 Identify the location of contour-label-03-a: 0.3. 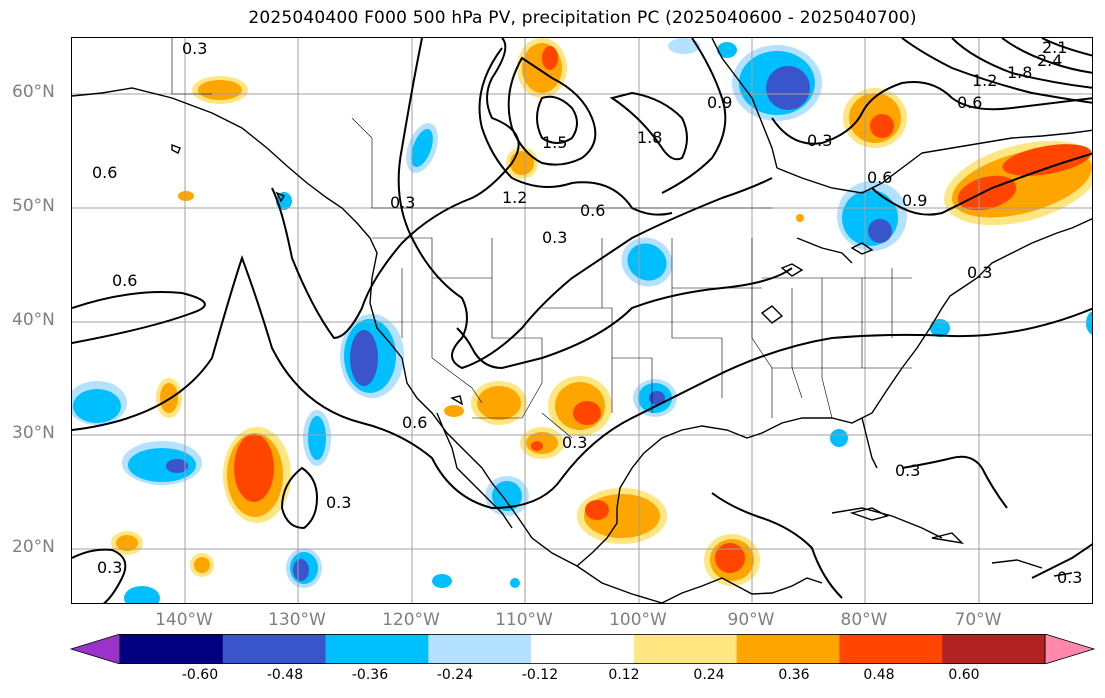
(194, 48).